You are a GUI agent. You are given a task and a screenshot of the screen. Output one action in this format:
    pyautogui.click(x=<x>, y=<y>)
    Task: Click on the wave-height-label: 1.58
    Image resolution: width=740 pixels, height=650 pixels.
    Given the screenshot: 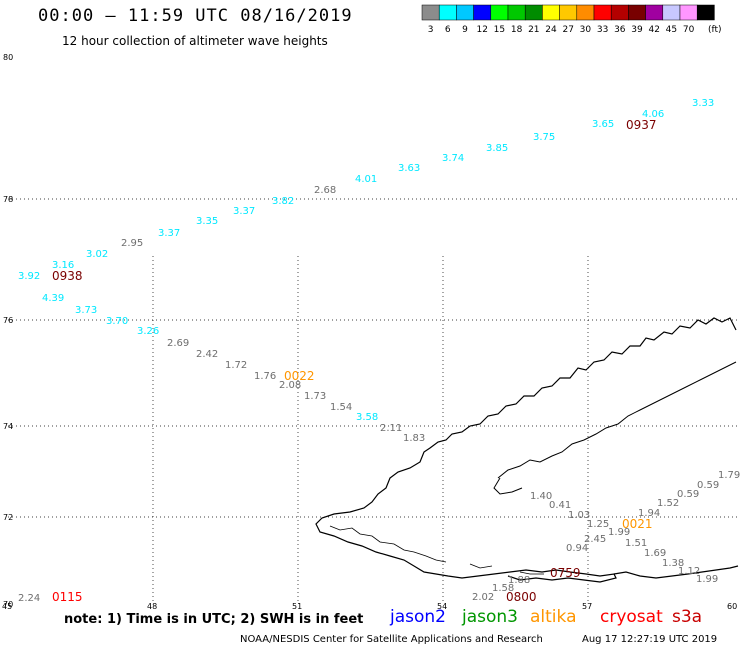 What is the action you would take?
    pyautogui.click(x=503, y=588)
    